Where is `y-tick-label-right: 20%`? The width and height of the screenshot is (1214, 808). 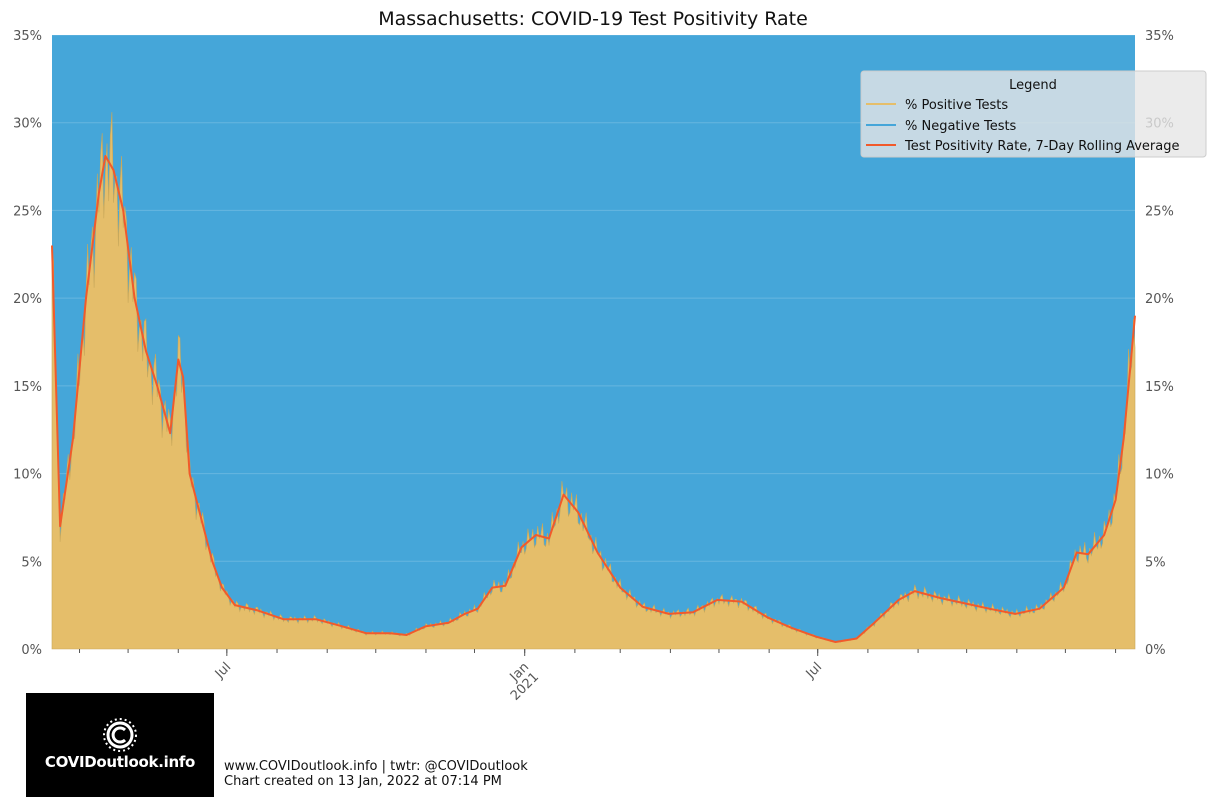
y-tick-label-right: 20% is located at coordinates (1159, 299).